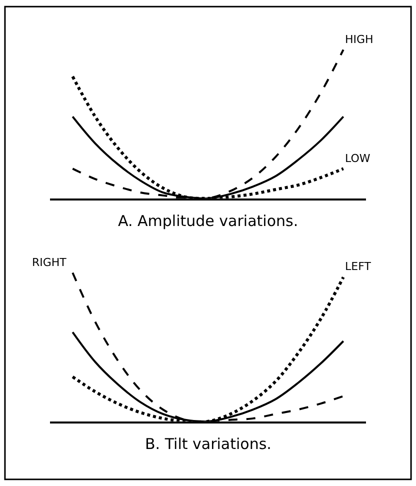  Describe the element at coordinates (357, 158) in the screenshot. I see `series-label: LOW` at that location.